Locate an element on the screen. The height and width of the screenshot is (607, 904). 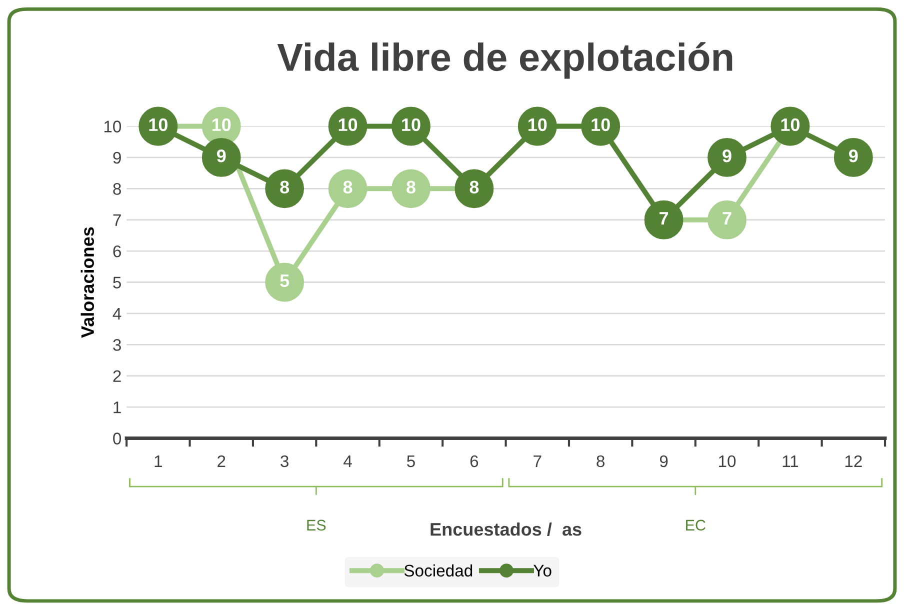
y-tick-label: 3 is located at coordinates (117, 345).